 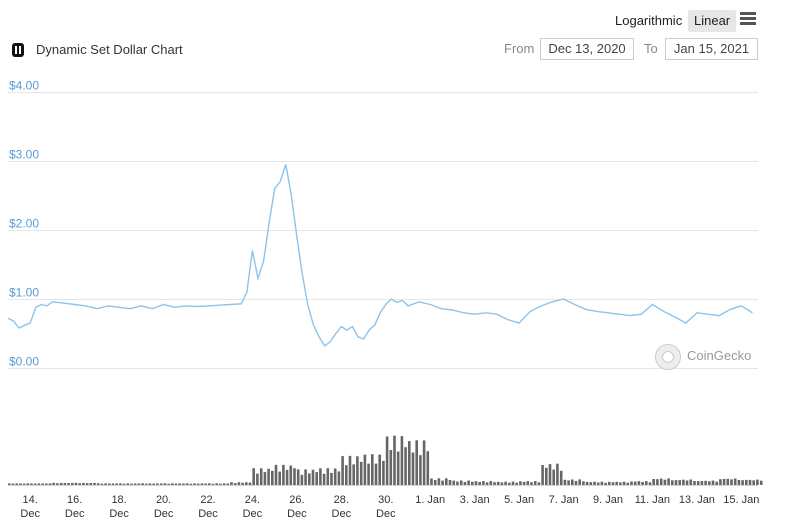 What do you see at coordinates (519, 500) in the screenshot?
I see `x-tick-label: 5. Jan` at bounding box center [519, 500].